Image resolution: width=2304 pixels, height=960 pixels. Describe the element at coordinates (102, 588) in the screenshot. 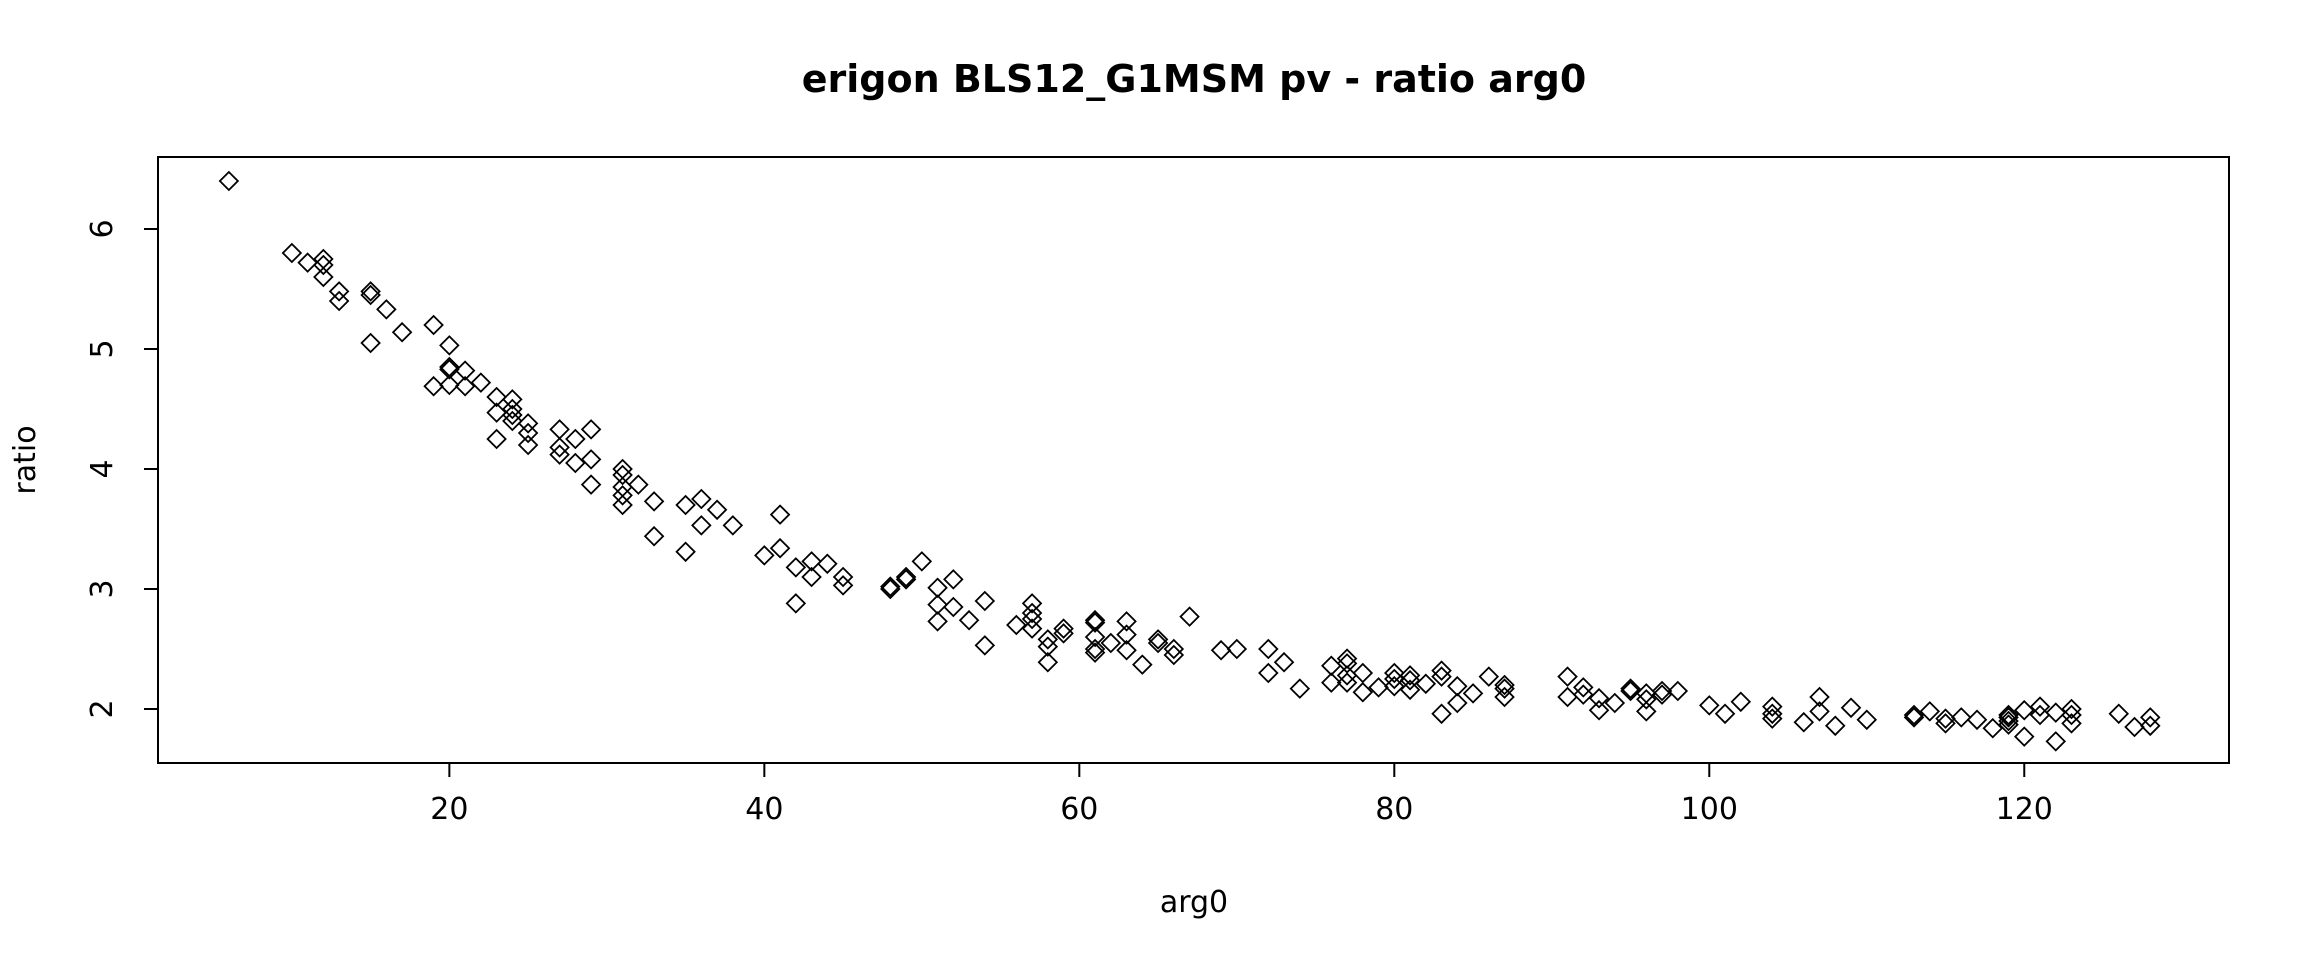

I see `y-tick-label: 3` at that location.